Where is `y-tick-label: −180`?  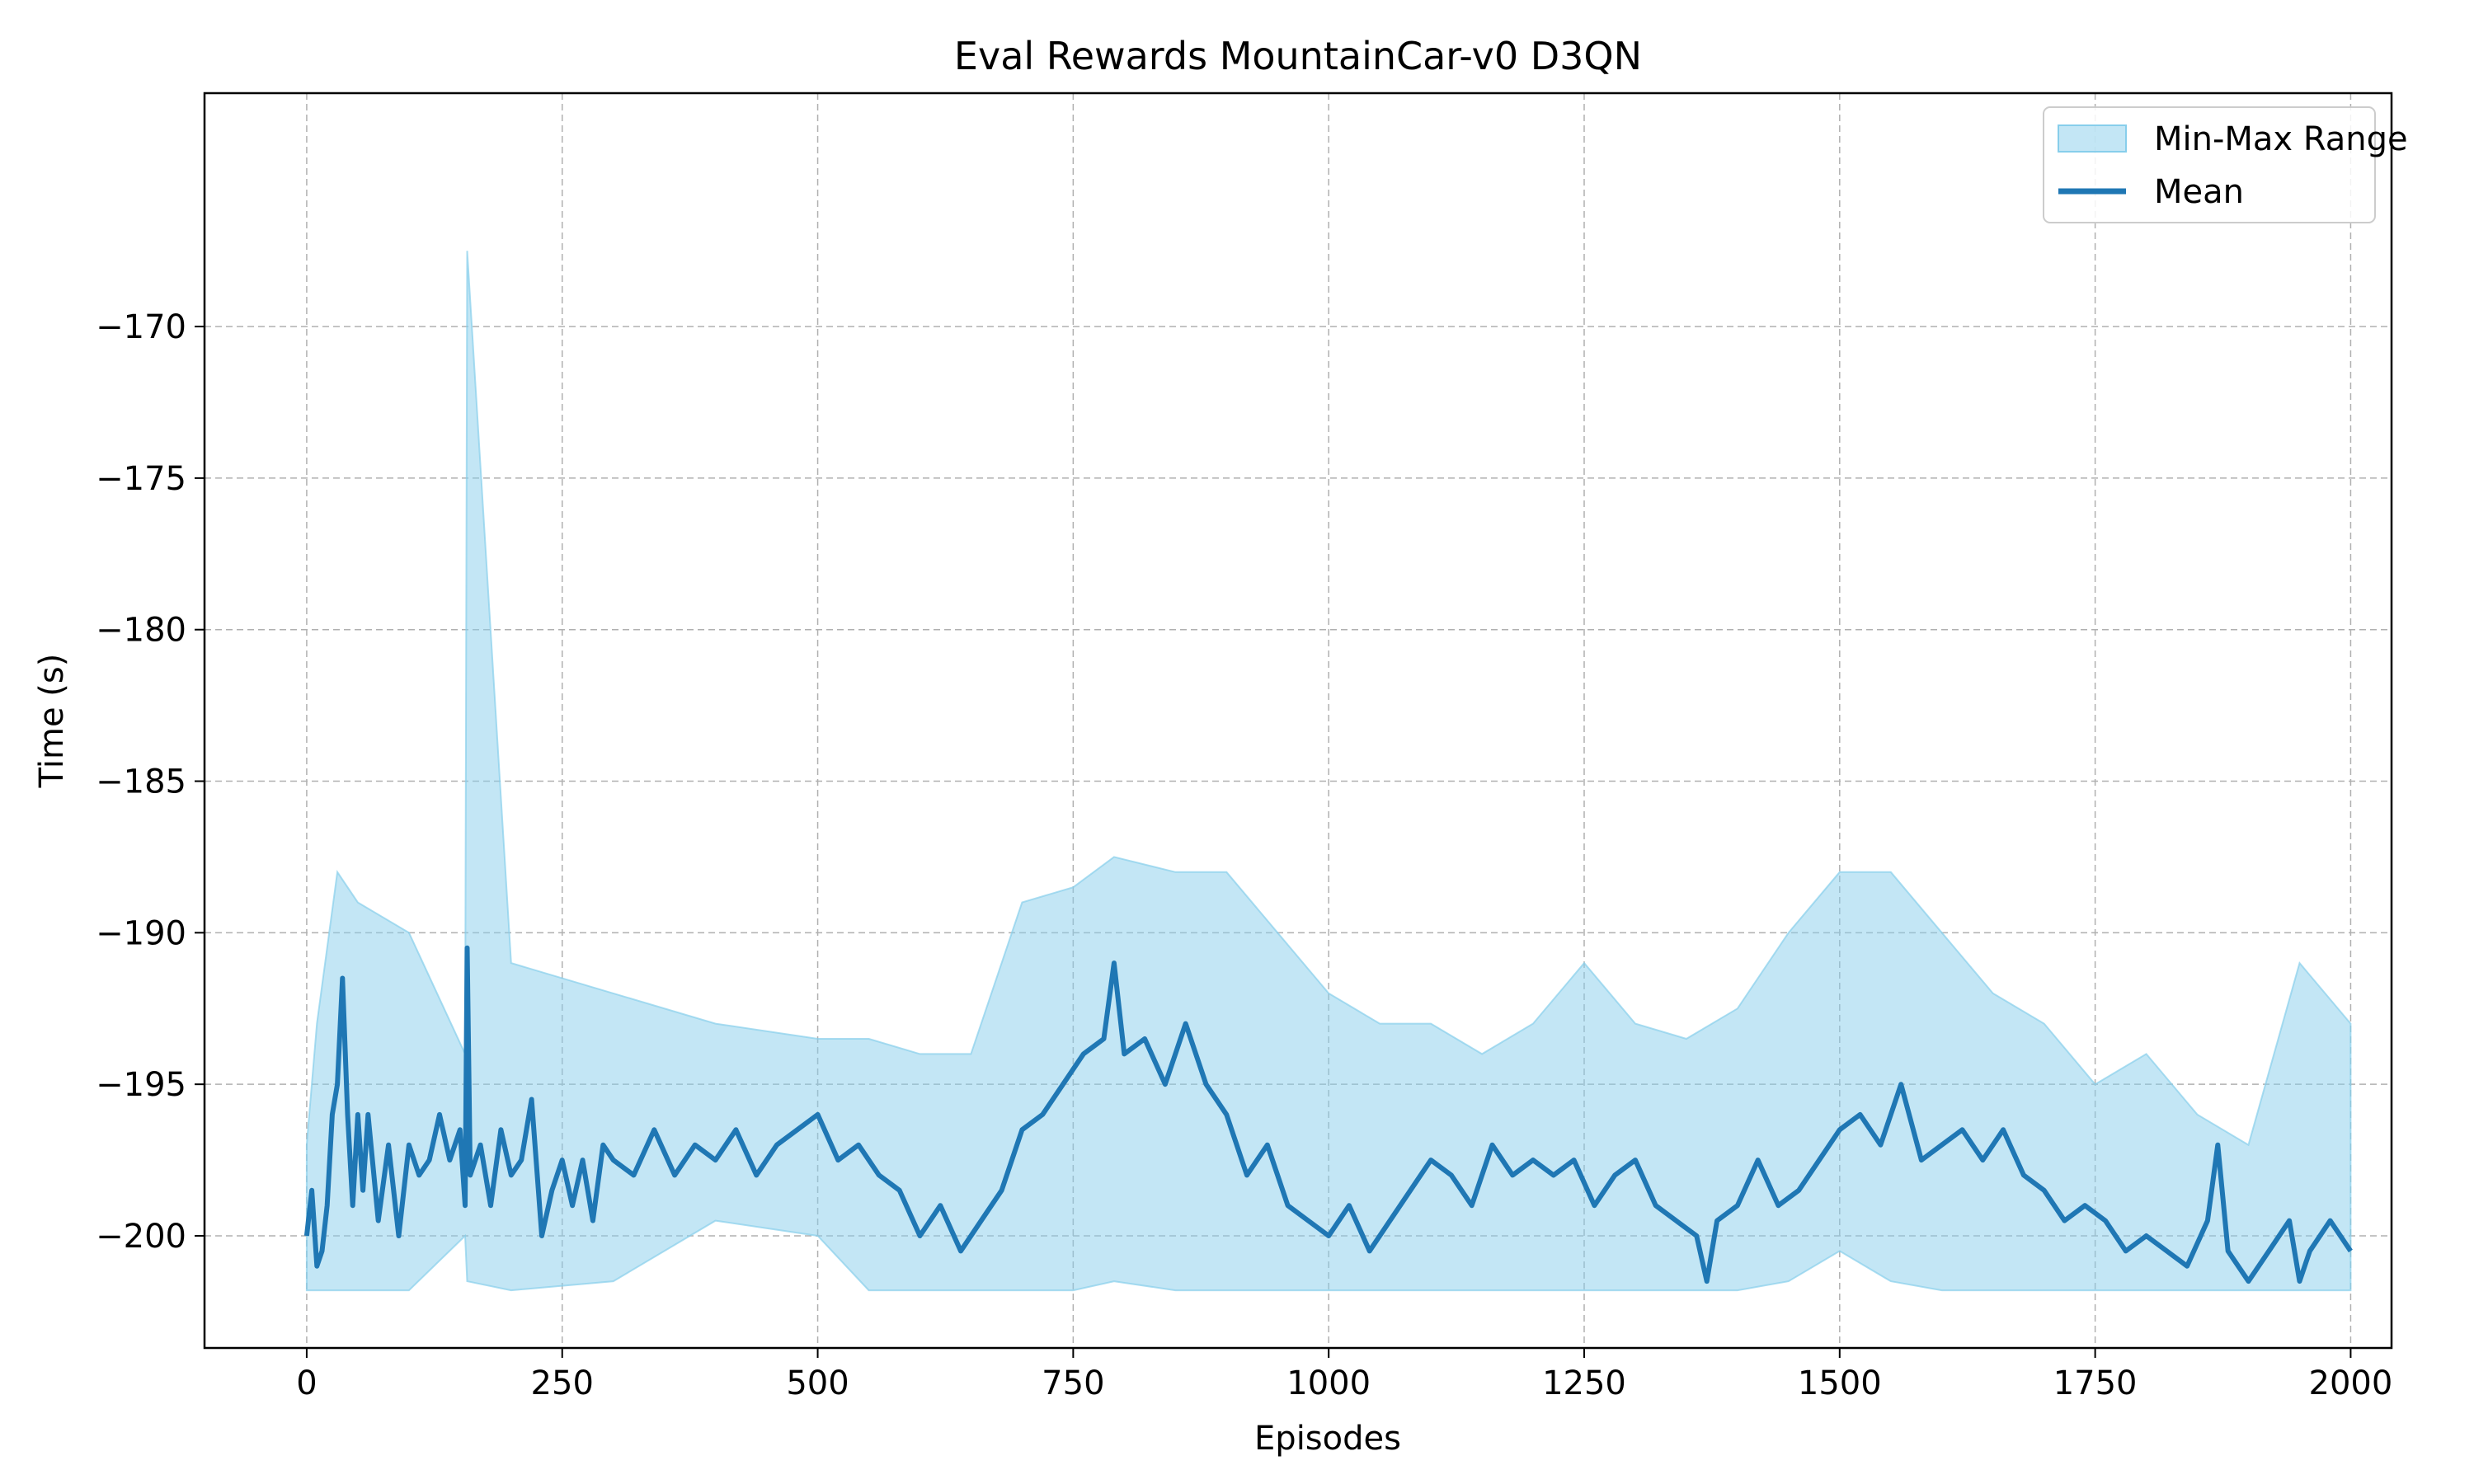
y-tick-label: −180 is located at coordinates (141, 631).